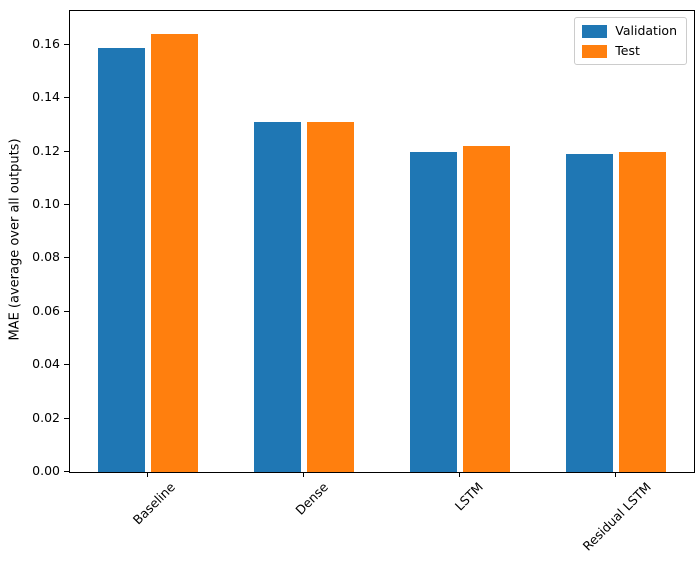 The width and height of the screenshot is (700, 572). Describe the element at coordinates (630, 41) in the screenshot. I see `chart-legend: Validation Test` at that location.